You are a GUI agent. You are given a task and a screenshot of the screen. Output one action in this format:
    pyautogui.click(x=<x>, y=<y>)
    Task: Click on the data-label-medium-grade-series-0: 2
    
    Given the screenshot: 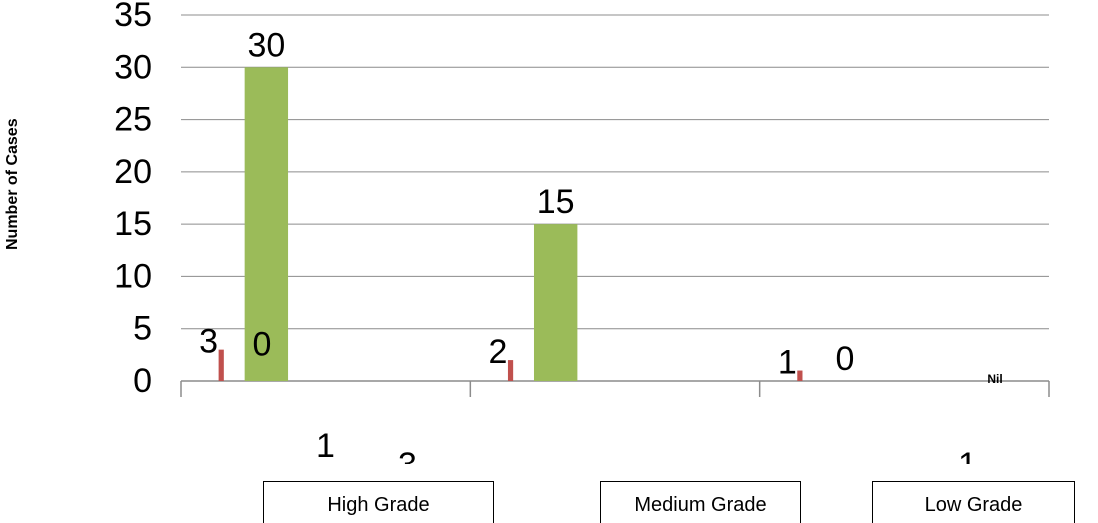 What is the action you would take?
    pyautogui.click(x=497, y=352)
    